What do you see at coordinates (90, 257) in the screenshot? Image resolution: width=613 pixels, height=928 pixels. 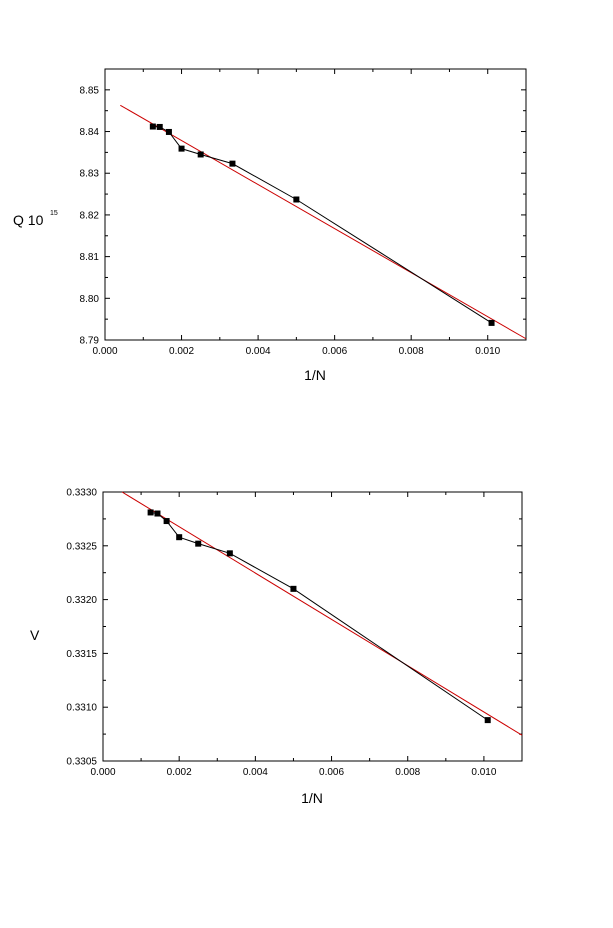 I see `y-tick-label: 8.81` at bounding box center [90, 257].